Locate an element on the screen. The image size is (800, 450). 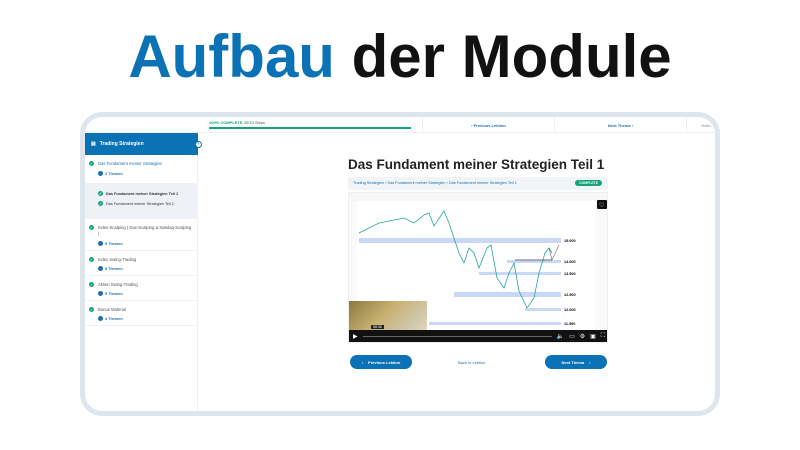
sidebar-header: ▤ Trading Strategien ‹ is located at coordinates (143, 144).